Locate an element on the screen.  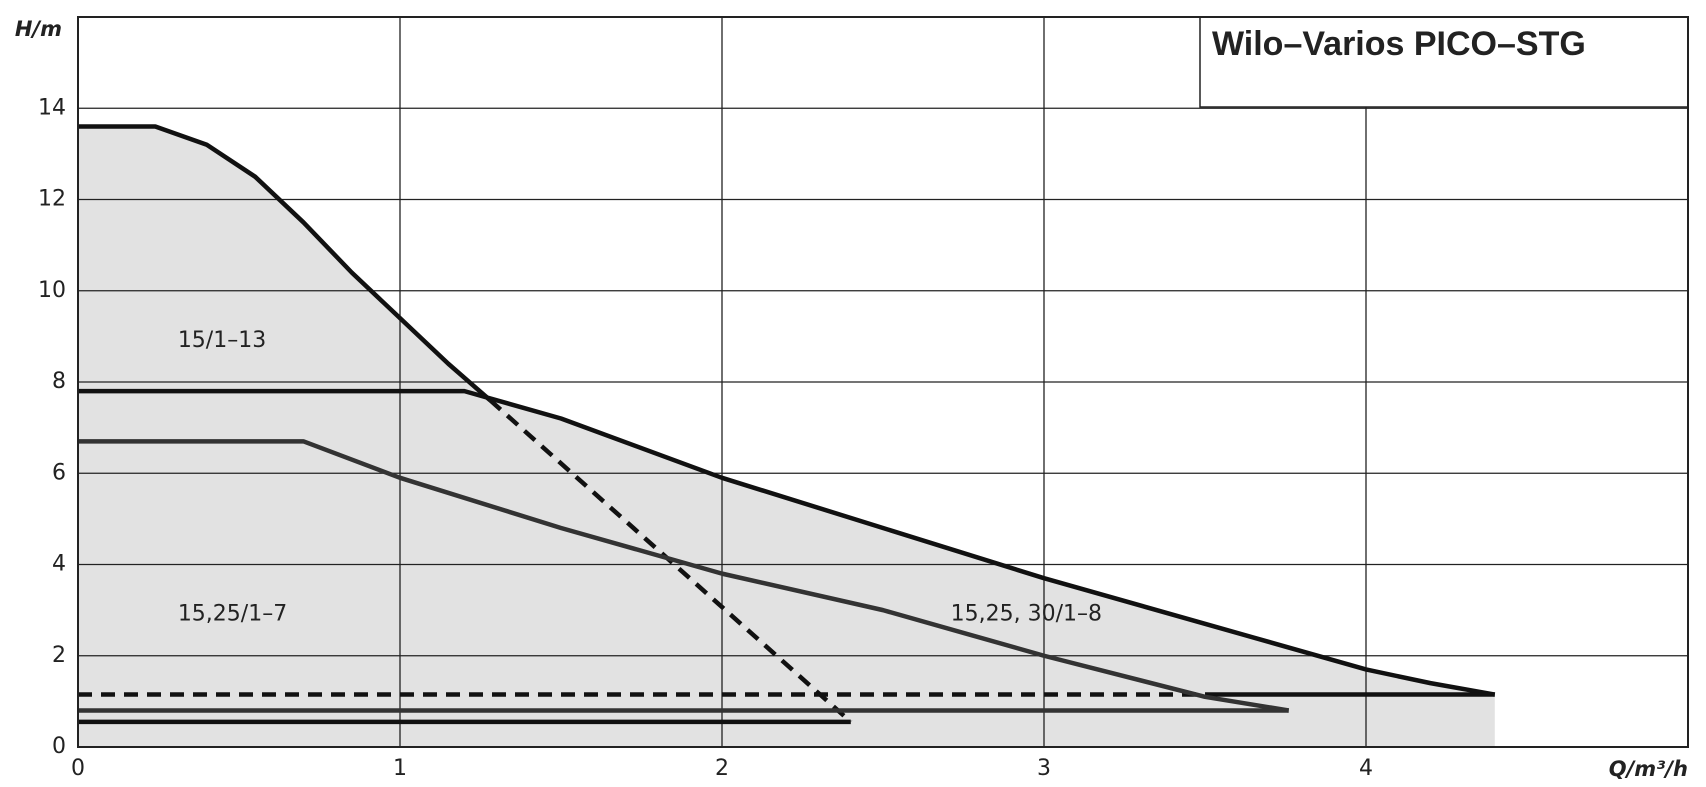
x-tick-label: 2 is located at coordinates (722, 768).